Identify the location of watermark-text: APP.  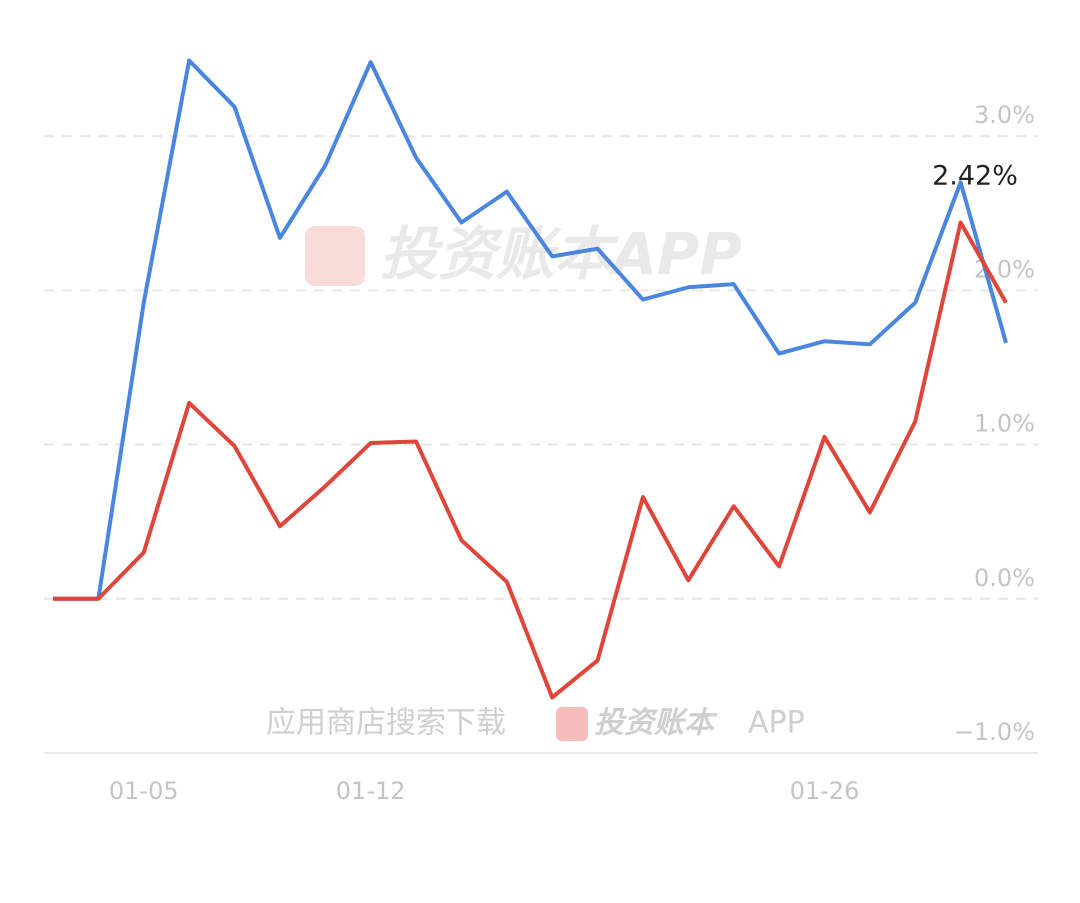
(776, 723).